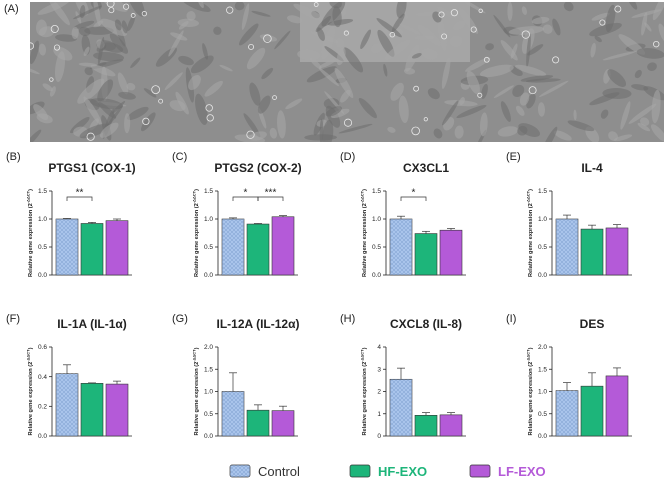 Image resolution: width=669 pixels, height=485 pixels. What do you see at coordinates (246, 193) in the screenshot?
I see `significance-label: *` at bounding box center [246, 193].